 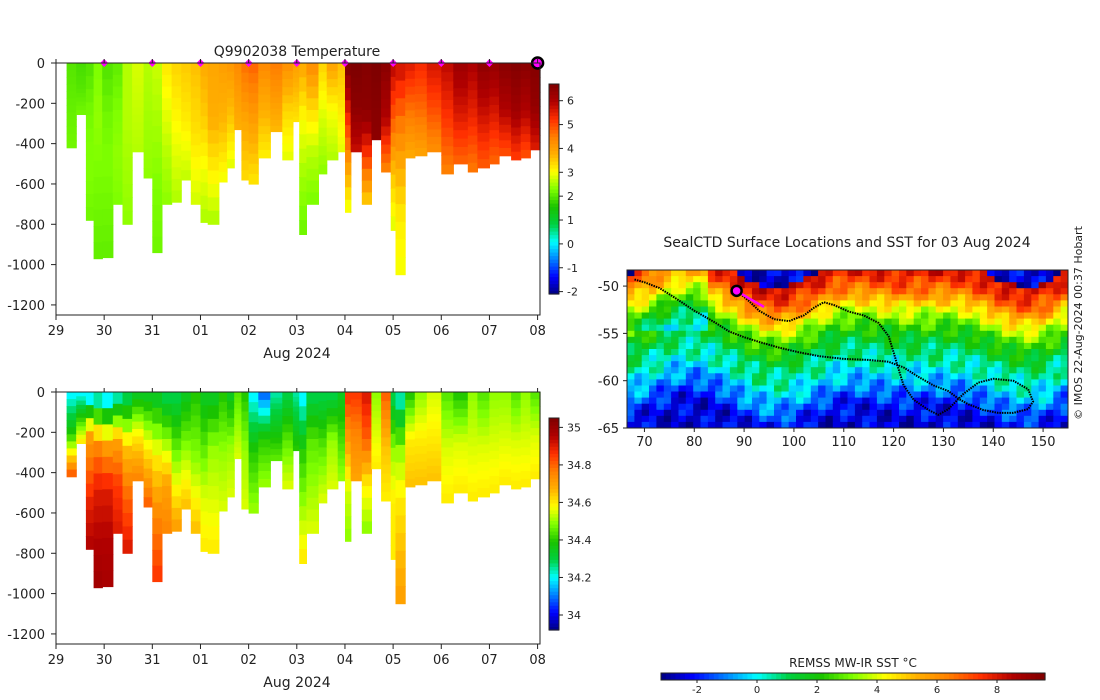 I want to click on y-tick-label: -800, so click(x=30, y=554).